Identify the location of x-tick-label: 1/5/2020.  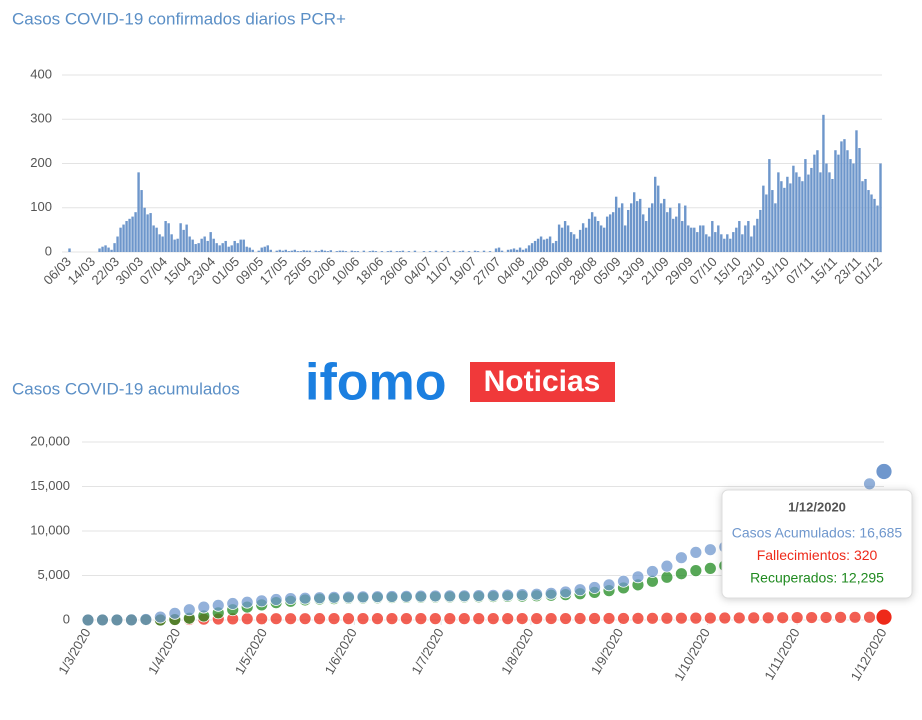
(251, 651).